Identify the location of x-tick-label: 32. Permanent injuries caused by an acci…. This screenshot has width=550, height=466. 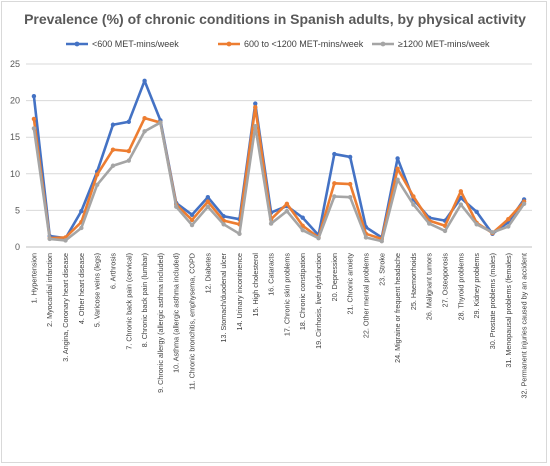
(524, 325).